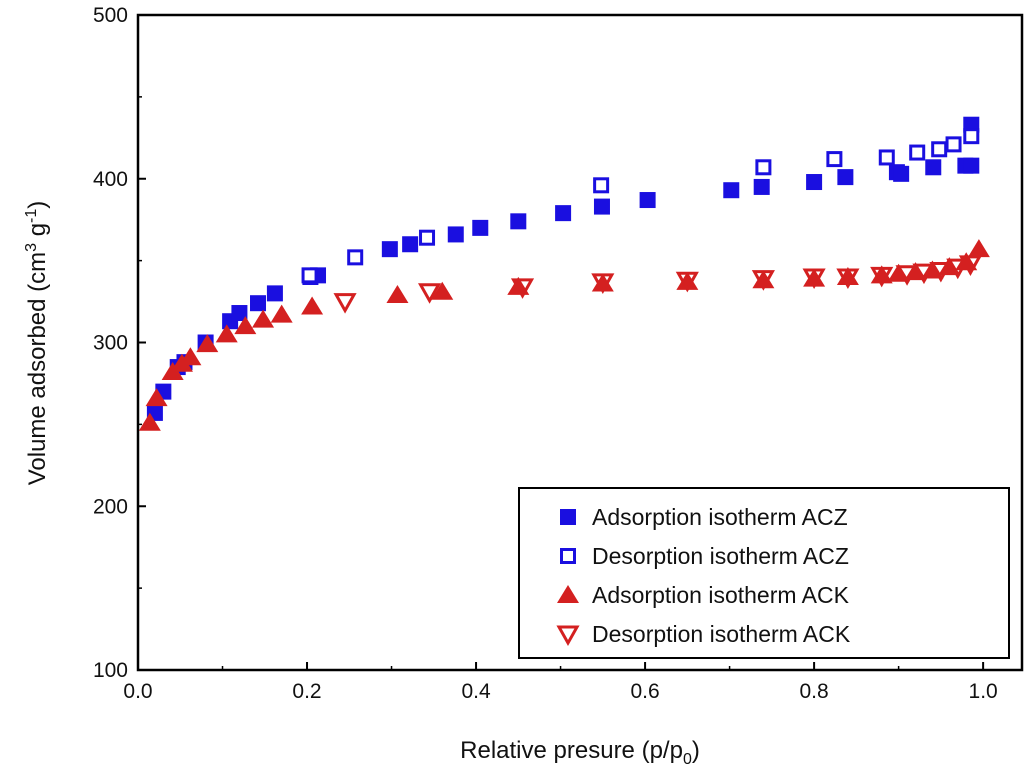  Describe the element at coordinates (721, 595) in the screenshot. I see `legend-label: Adsorption isotherm ACK` at that location.